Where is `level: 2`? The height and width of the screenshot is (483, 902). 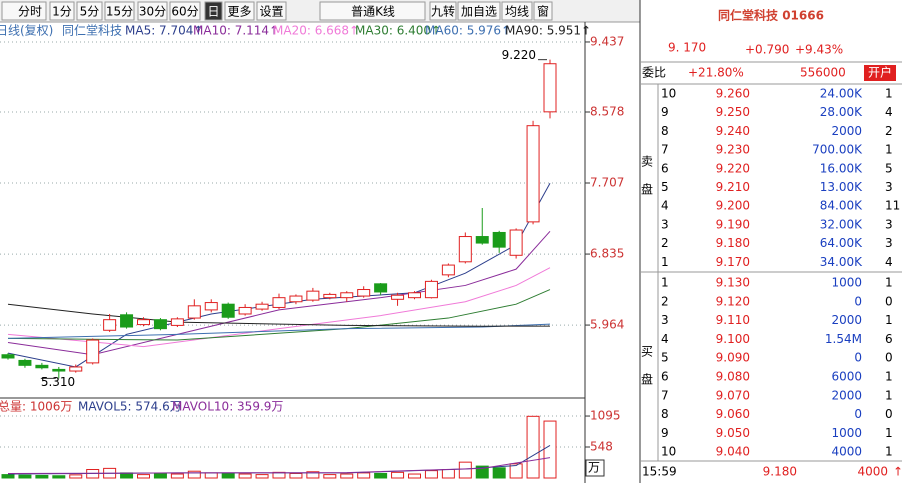 level: 2 is located at coordinates (665, 301).